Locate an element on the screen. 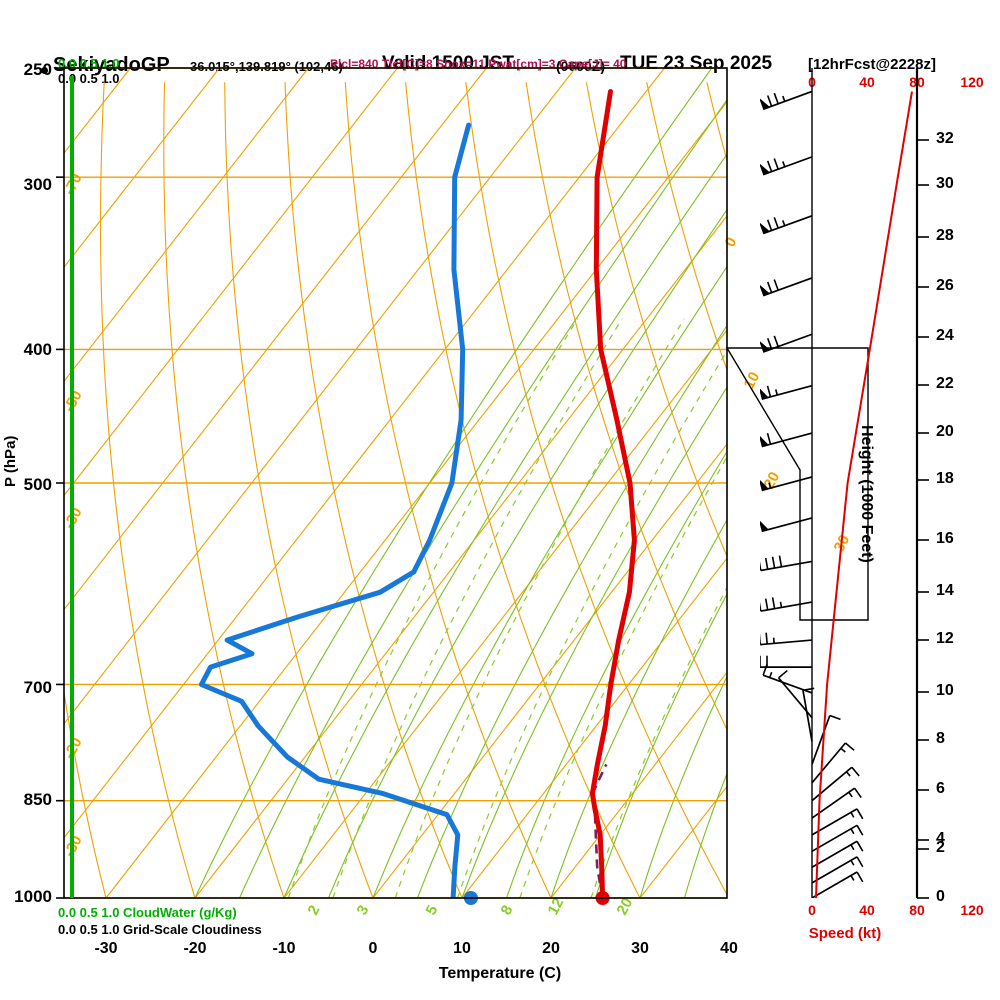 The width and height of the screenshot is (1000, 1000). pressure-tick-400: 400 is located at coordinates (37, 349).